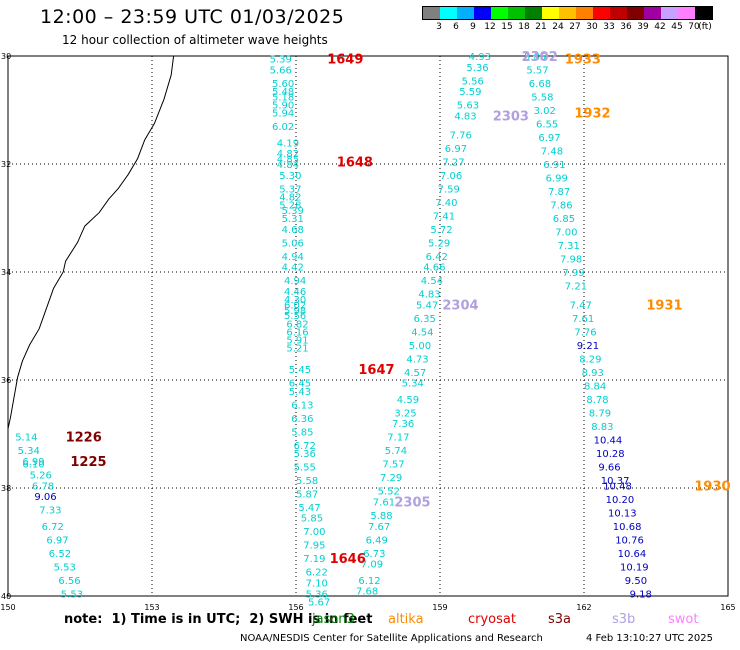 The height and width of the screenshot is (650, 740). What do you see at coordinates (60, 554) in the screenshot?
I see `swh-value: 6.52` at bounding box center [60, 554].